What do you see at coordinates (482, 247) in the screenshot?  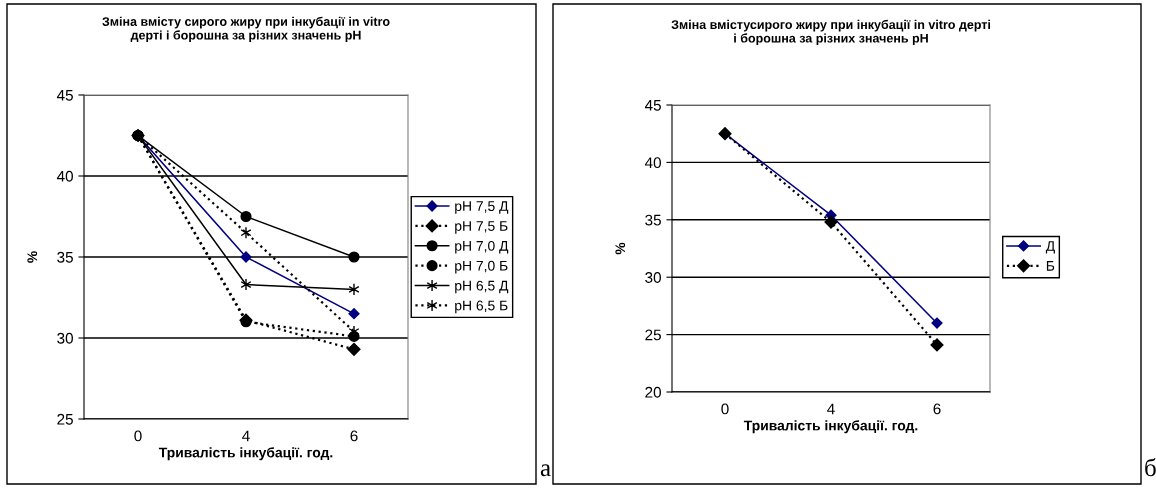 I see `legend-label: pH 7,0 Д` at bounding box center [482, 247].